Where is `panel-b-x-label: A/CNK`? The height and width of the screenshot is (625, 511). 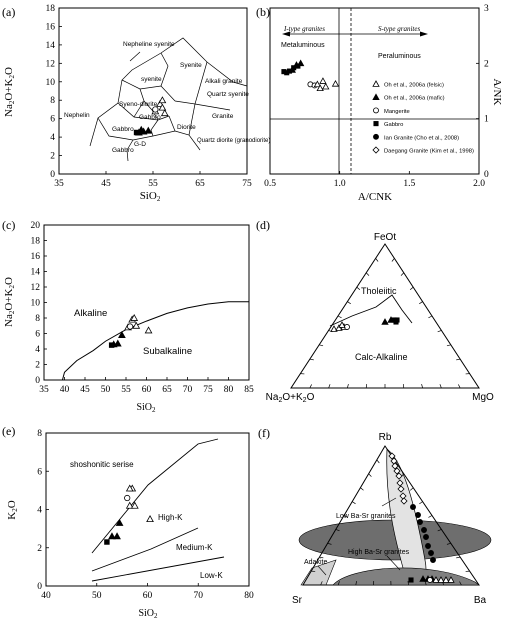 panel-b-x-label: A/CNK is located at coordinates (375, 197).